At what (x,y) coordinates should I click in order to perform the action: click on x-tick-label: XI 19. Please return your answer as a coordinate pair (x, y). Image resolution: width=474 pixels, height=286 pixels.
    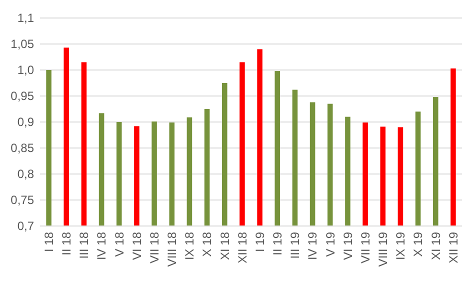
    Looking at the image, I should click on (435, 246).